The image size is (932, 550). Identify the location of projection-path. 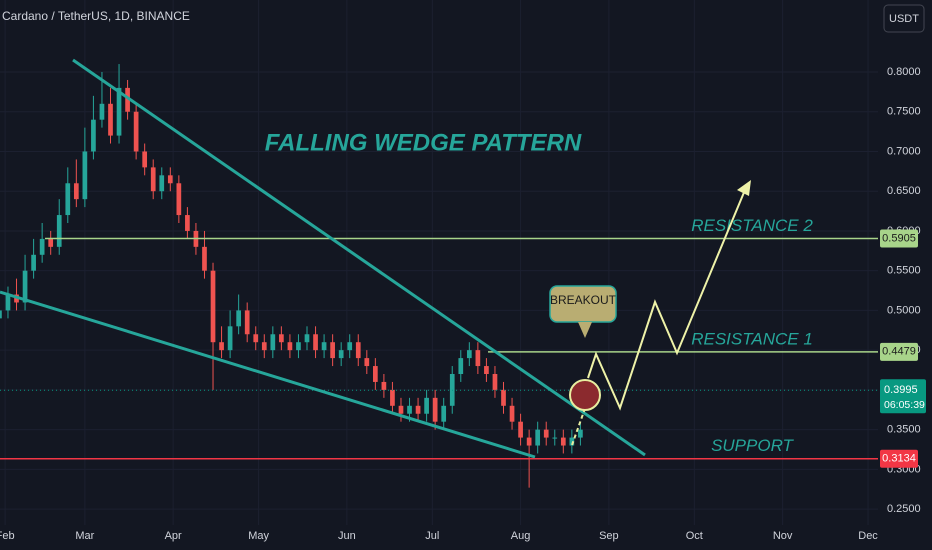
(666, 300).